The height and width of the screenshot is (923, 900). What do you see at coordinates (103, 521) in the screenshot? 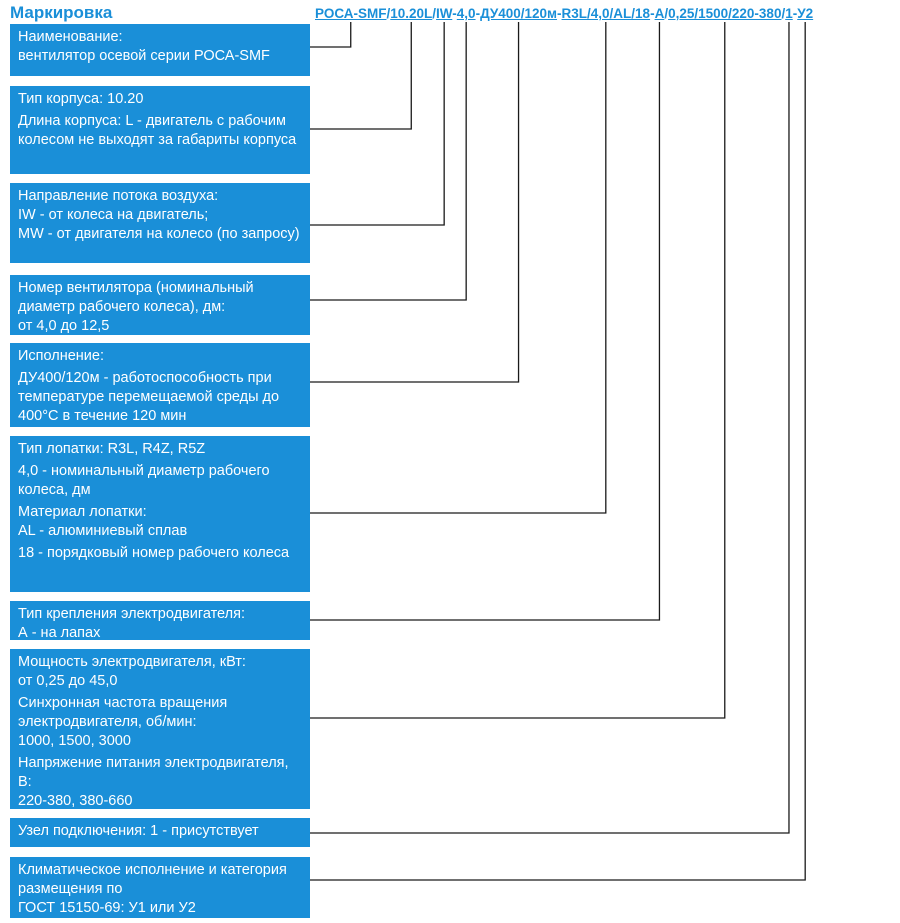
I see `box-text: Материал лопатки: AL - алюминиевый сплав` at bounding box center [103, 521].